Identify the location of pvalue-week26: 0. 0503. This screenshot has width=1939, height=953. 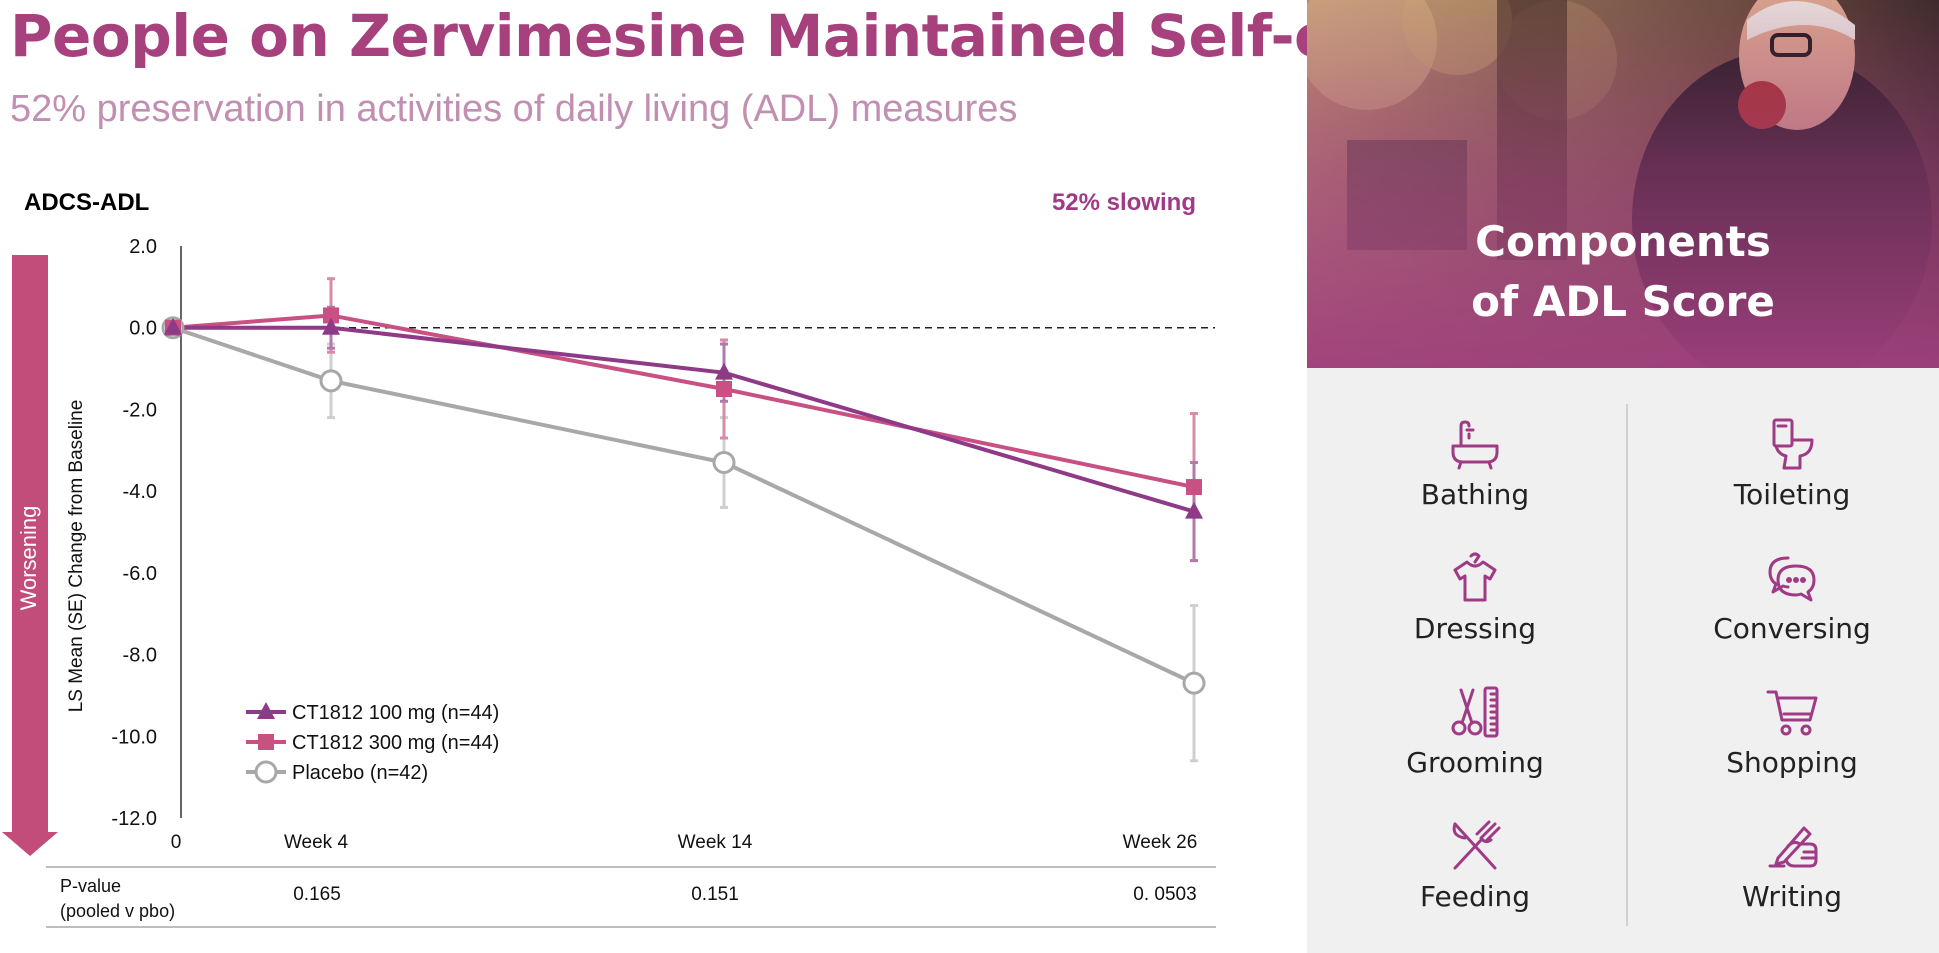
(1165, 894).